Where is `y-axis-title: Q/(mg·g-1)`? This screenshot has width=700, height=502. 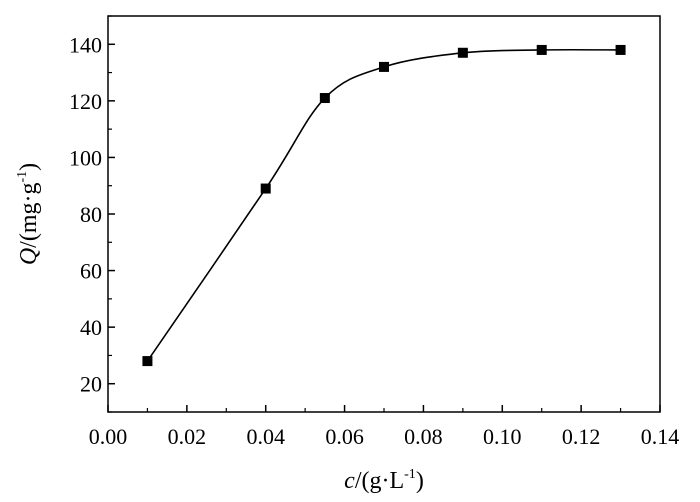 y-axis-title: Q/(mg·g-1) is located at coordinates (28, 214).